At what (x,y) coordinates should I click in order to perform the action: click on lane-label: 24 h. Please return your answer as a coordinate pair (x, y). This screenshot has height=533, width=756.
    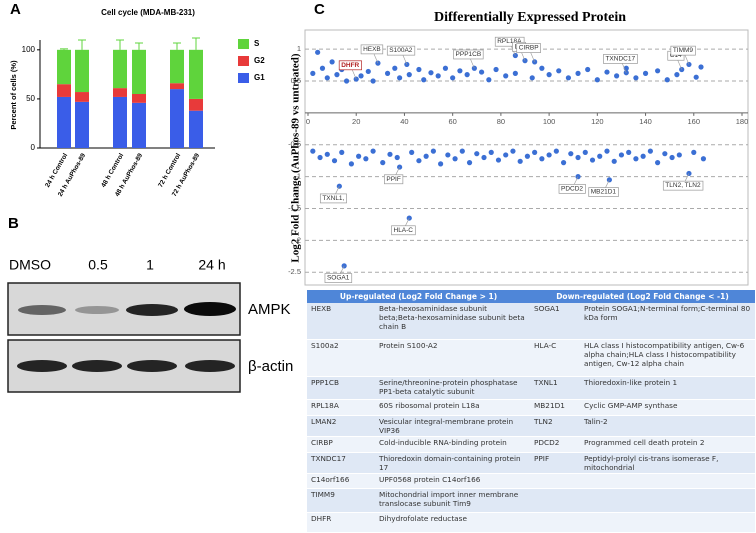
    Looking at the image, I should click on (211, 265).